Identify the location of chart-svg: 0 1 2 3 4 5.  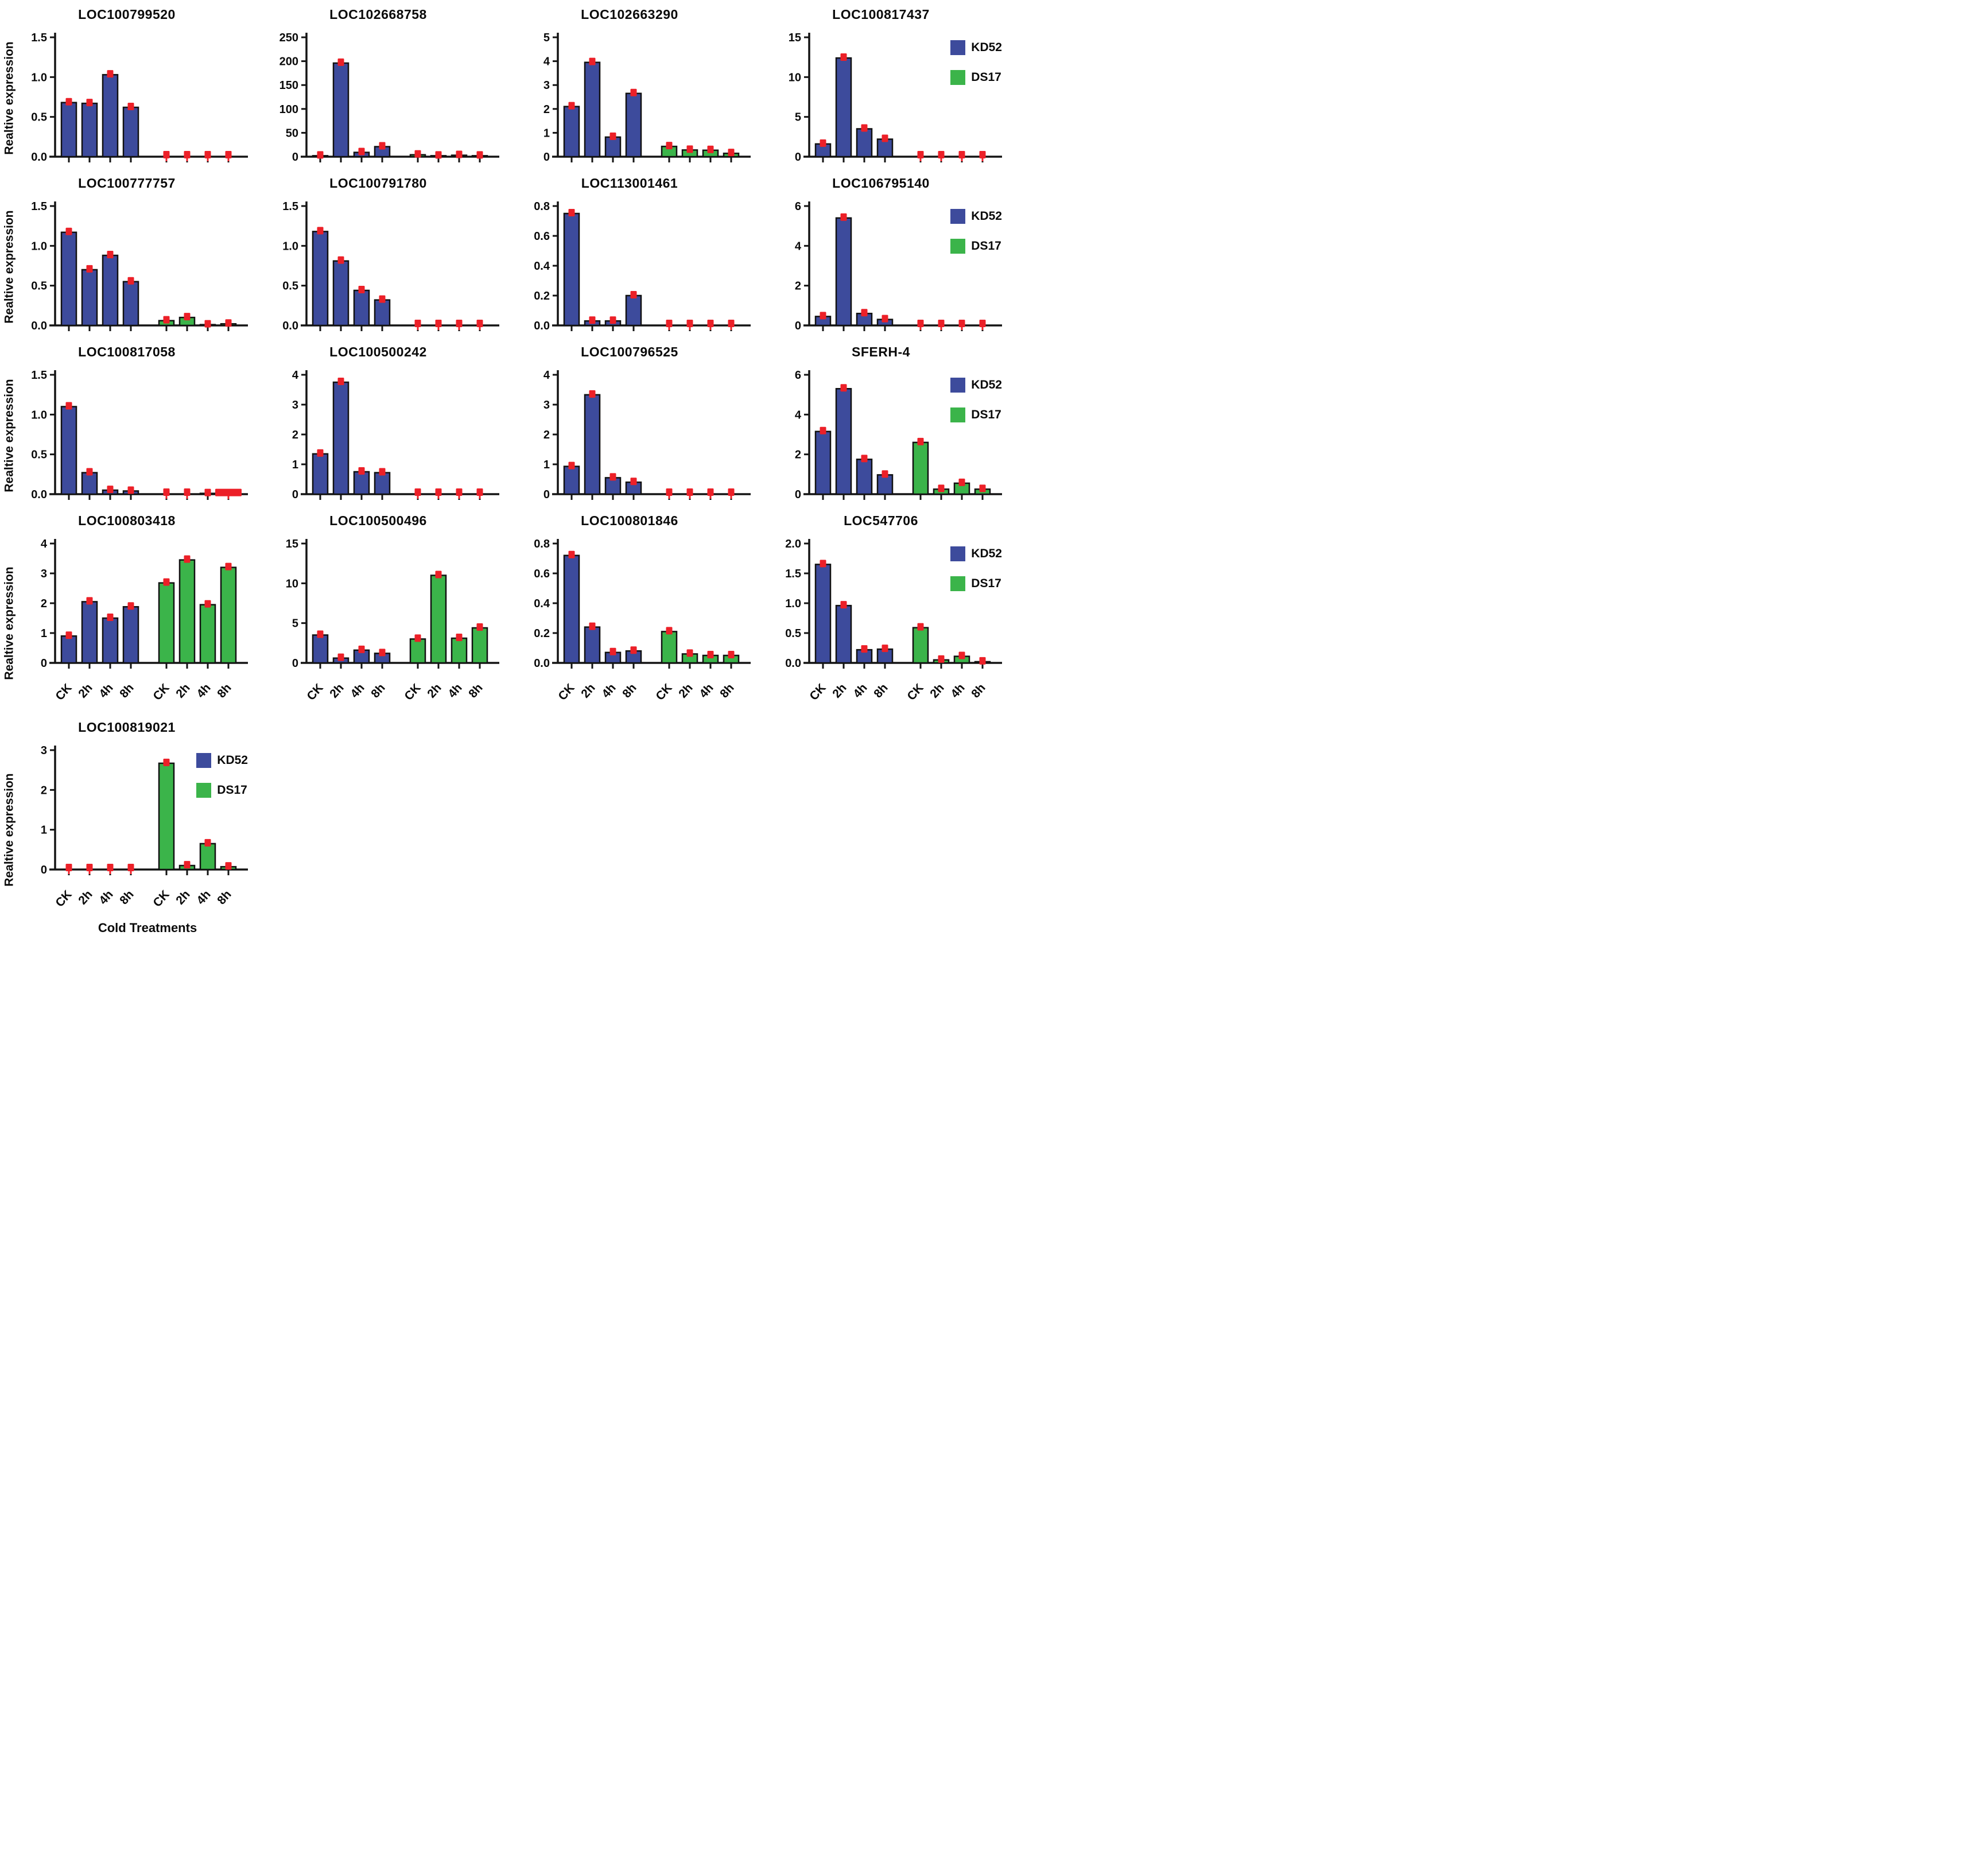
(647, 98).